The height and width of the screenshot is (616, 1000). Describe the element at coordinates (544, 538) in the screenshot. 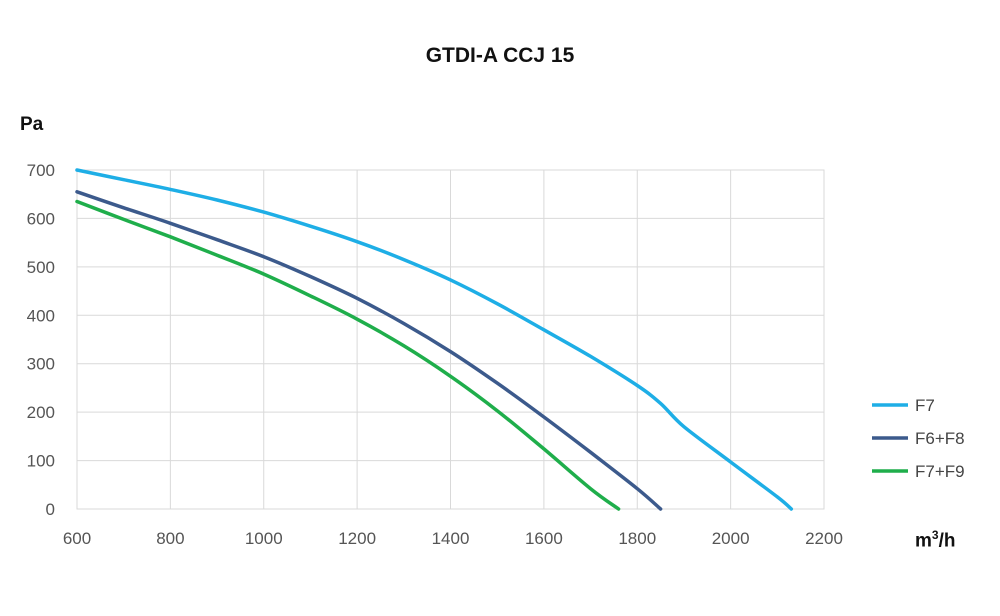

I see `x-tick-label: 1600` at that location.